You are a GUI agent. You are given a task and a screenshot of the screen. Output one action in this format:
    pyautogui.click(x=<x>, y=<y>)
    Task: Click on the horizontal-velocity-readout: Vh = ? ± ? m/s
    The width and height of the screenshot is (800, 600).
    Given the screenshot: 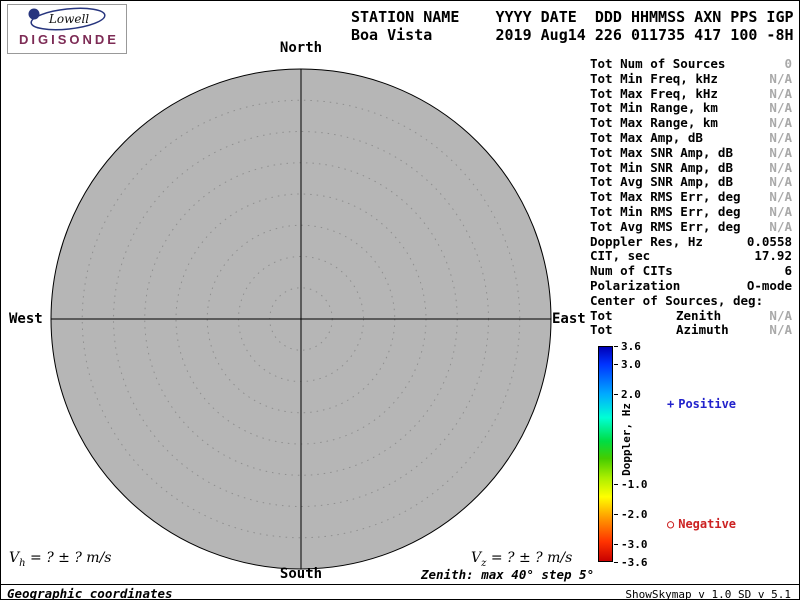 What is the action you would take?
    pyautogui.click(x=60, y=559)
    